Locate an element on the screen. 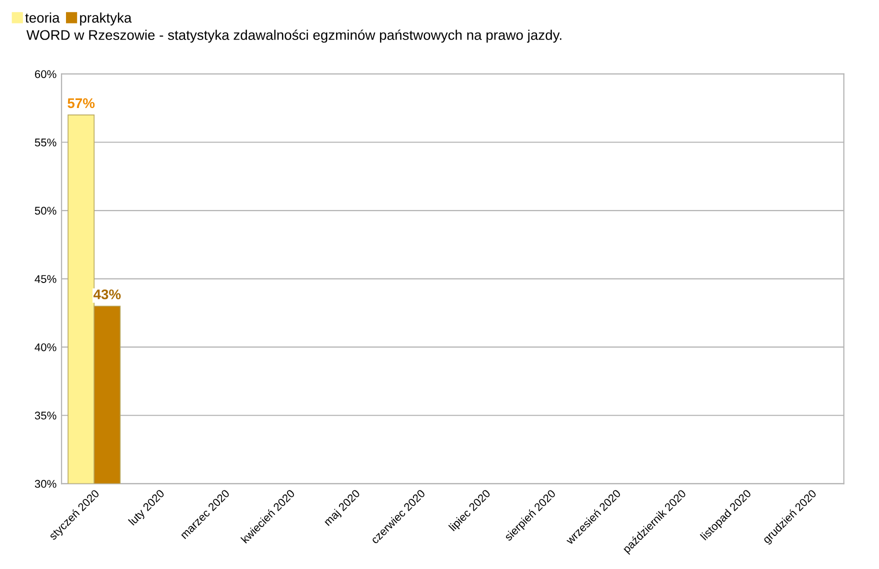  y-tick-label: 40% is located at coordinates (45, 347).